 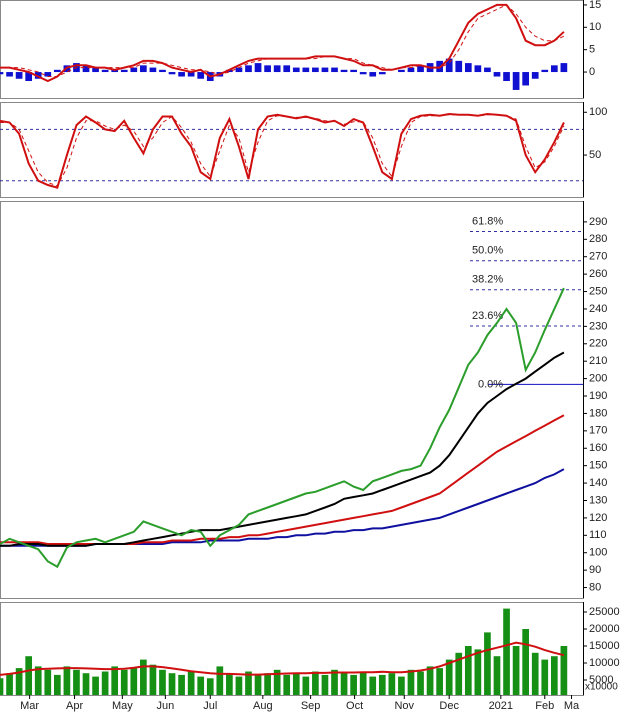 I want to click on y-tick-label: 270, so click(x=598, y=257).